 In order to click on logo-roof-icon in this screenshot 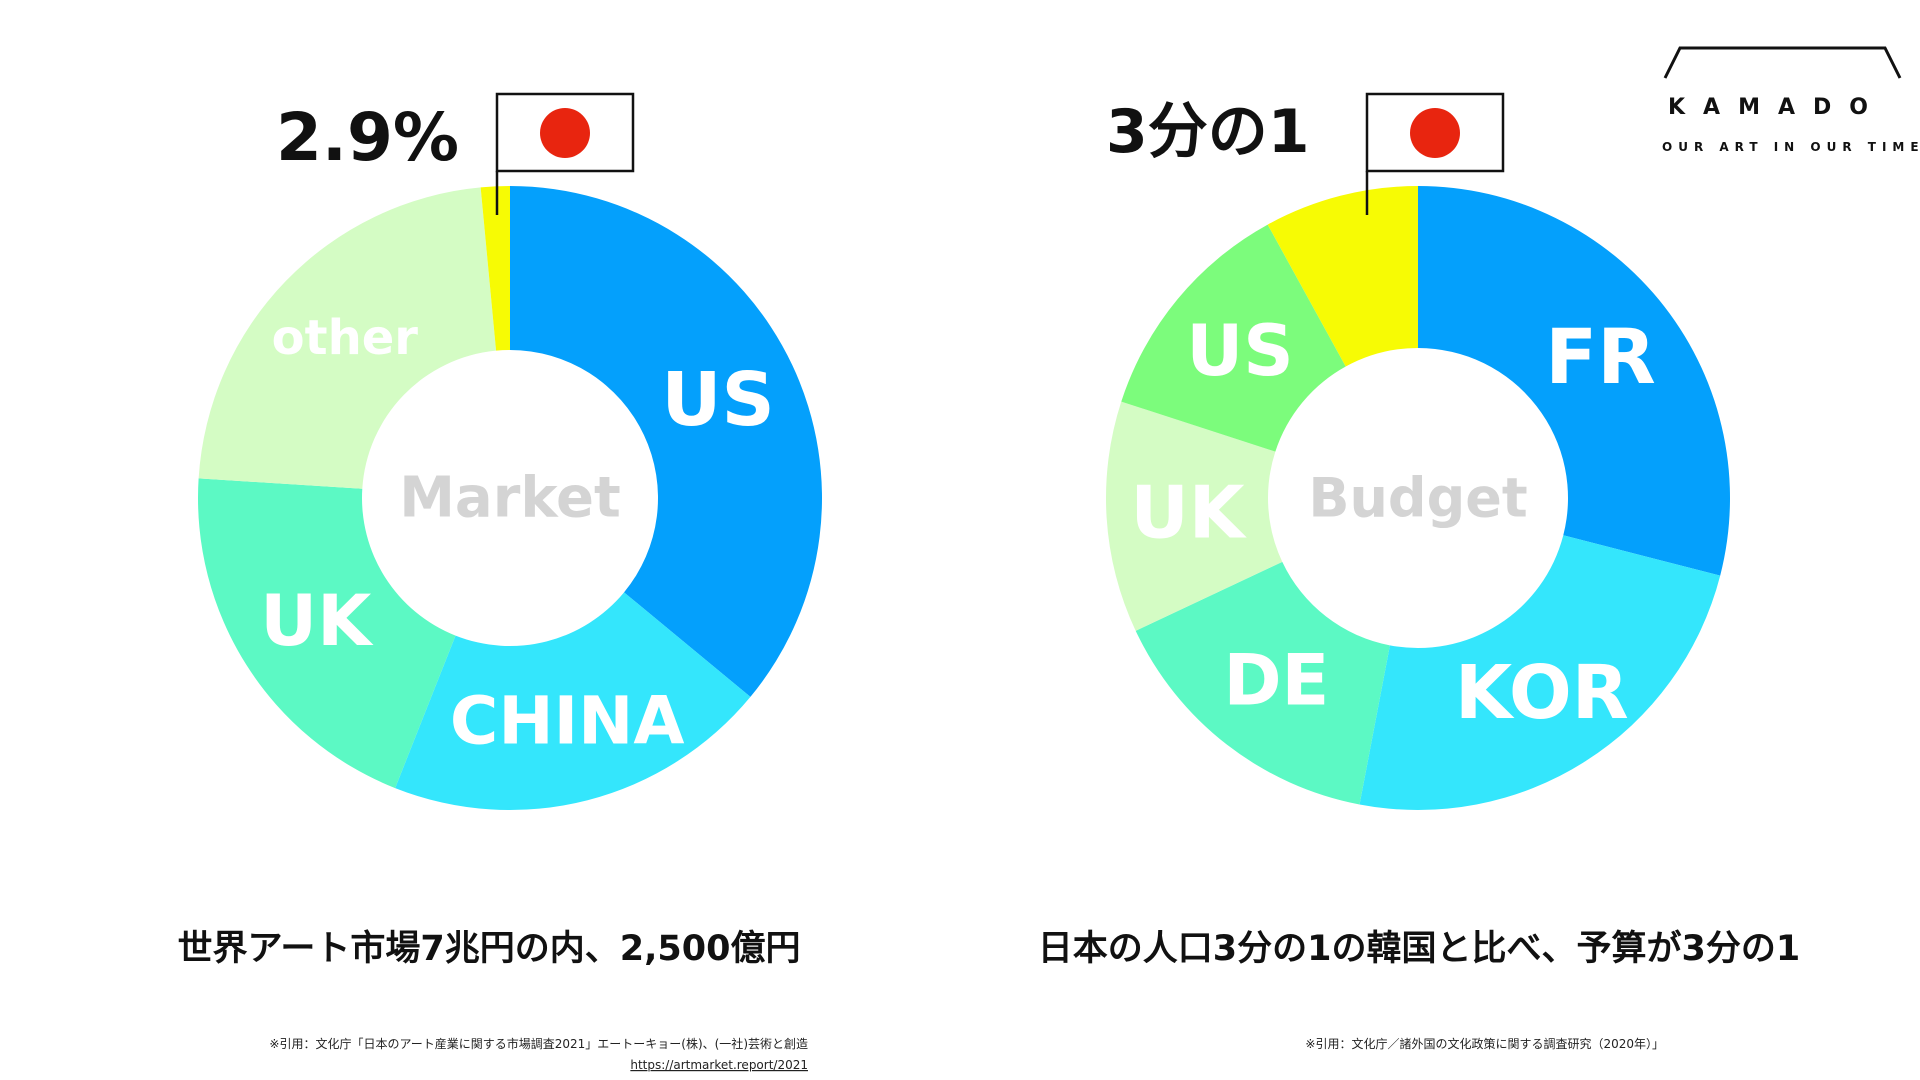, I will do `click(1782, 62)`.